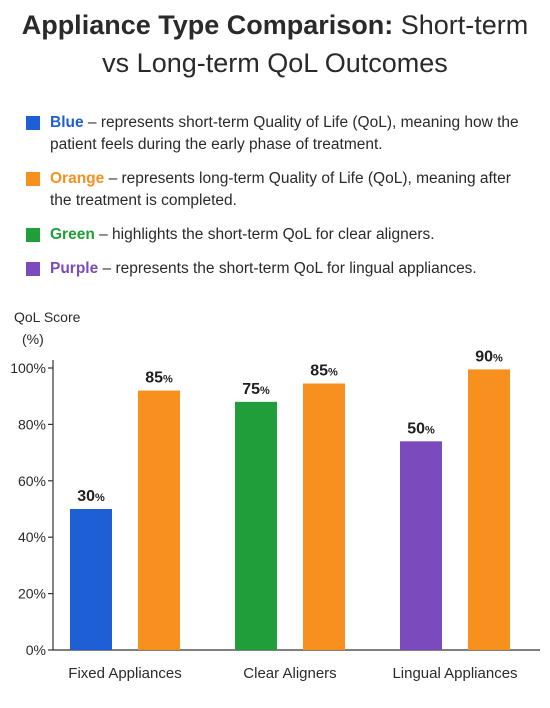 Image resolution: width=550 pixels, height=708 pixels. What do you see at coordinates (289, 673) in the screenshot?
I see `x-tick-label: Clear Aligners` at bounding box center [289, 673].